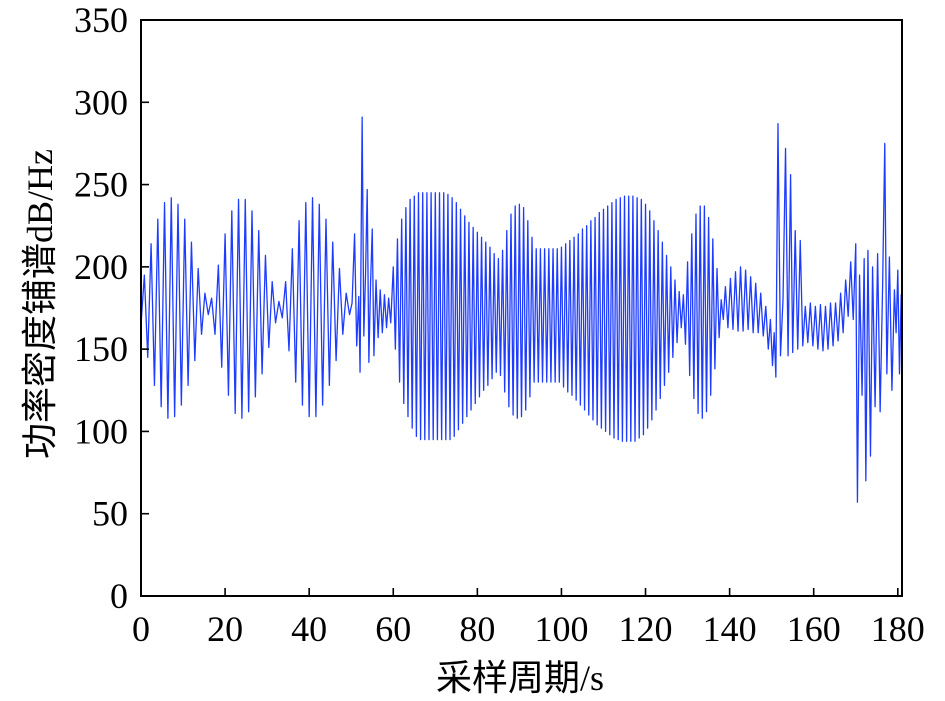 This screenshot has width=945, height=701. I want to click on x-tick-label: 160, so click(814, 629).